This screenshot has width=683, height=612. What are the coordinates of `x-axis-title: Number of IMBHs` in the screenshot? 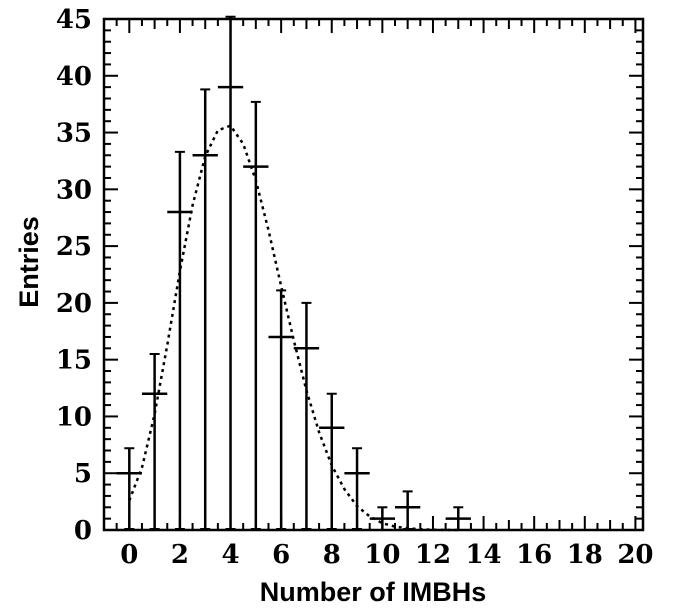 It's located at (373, 592).